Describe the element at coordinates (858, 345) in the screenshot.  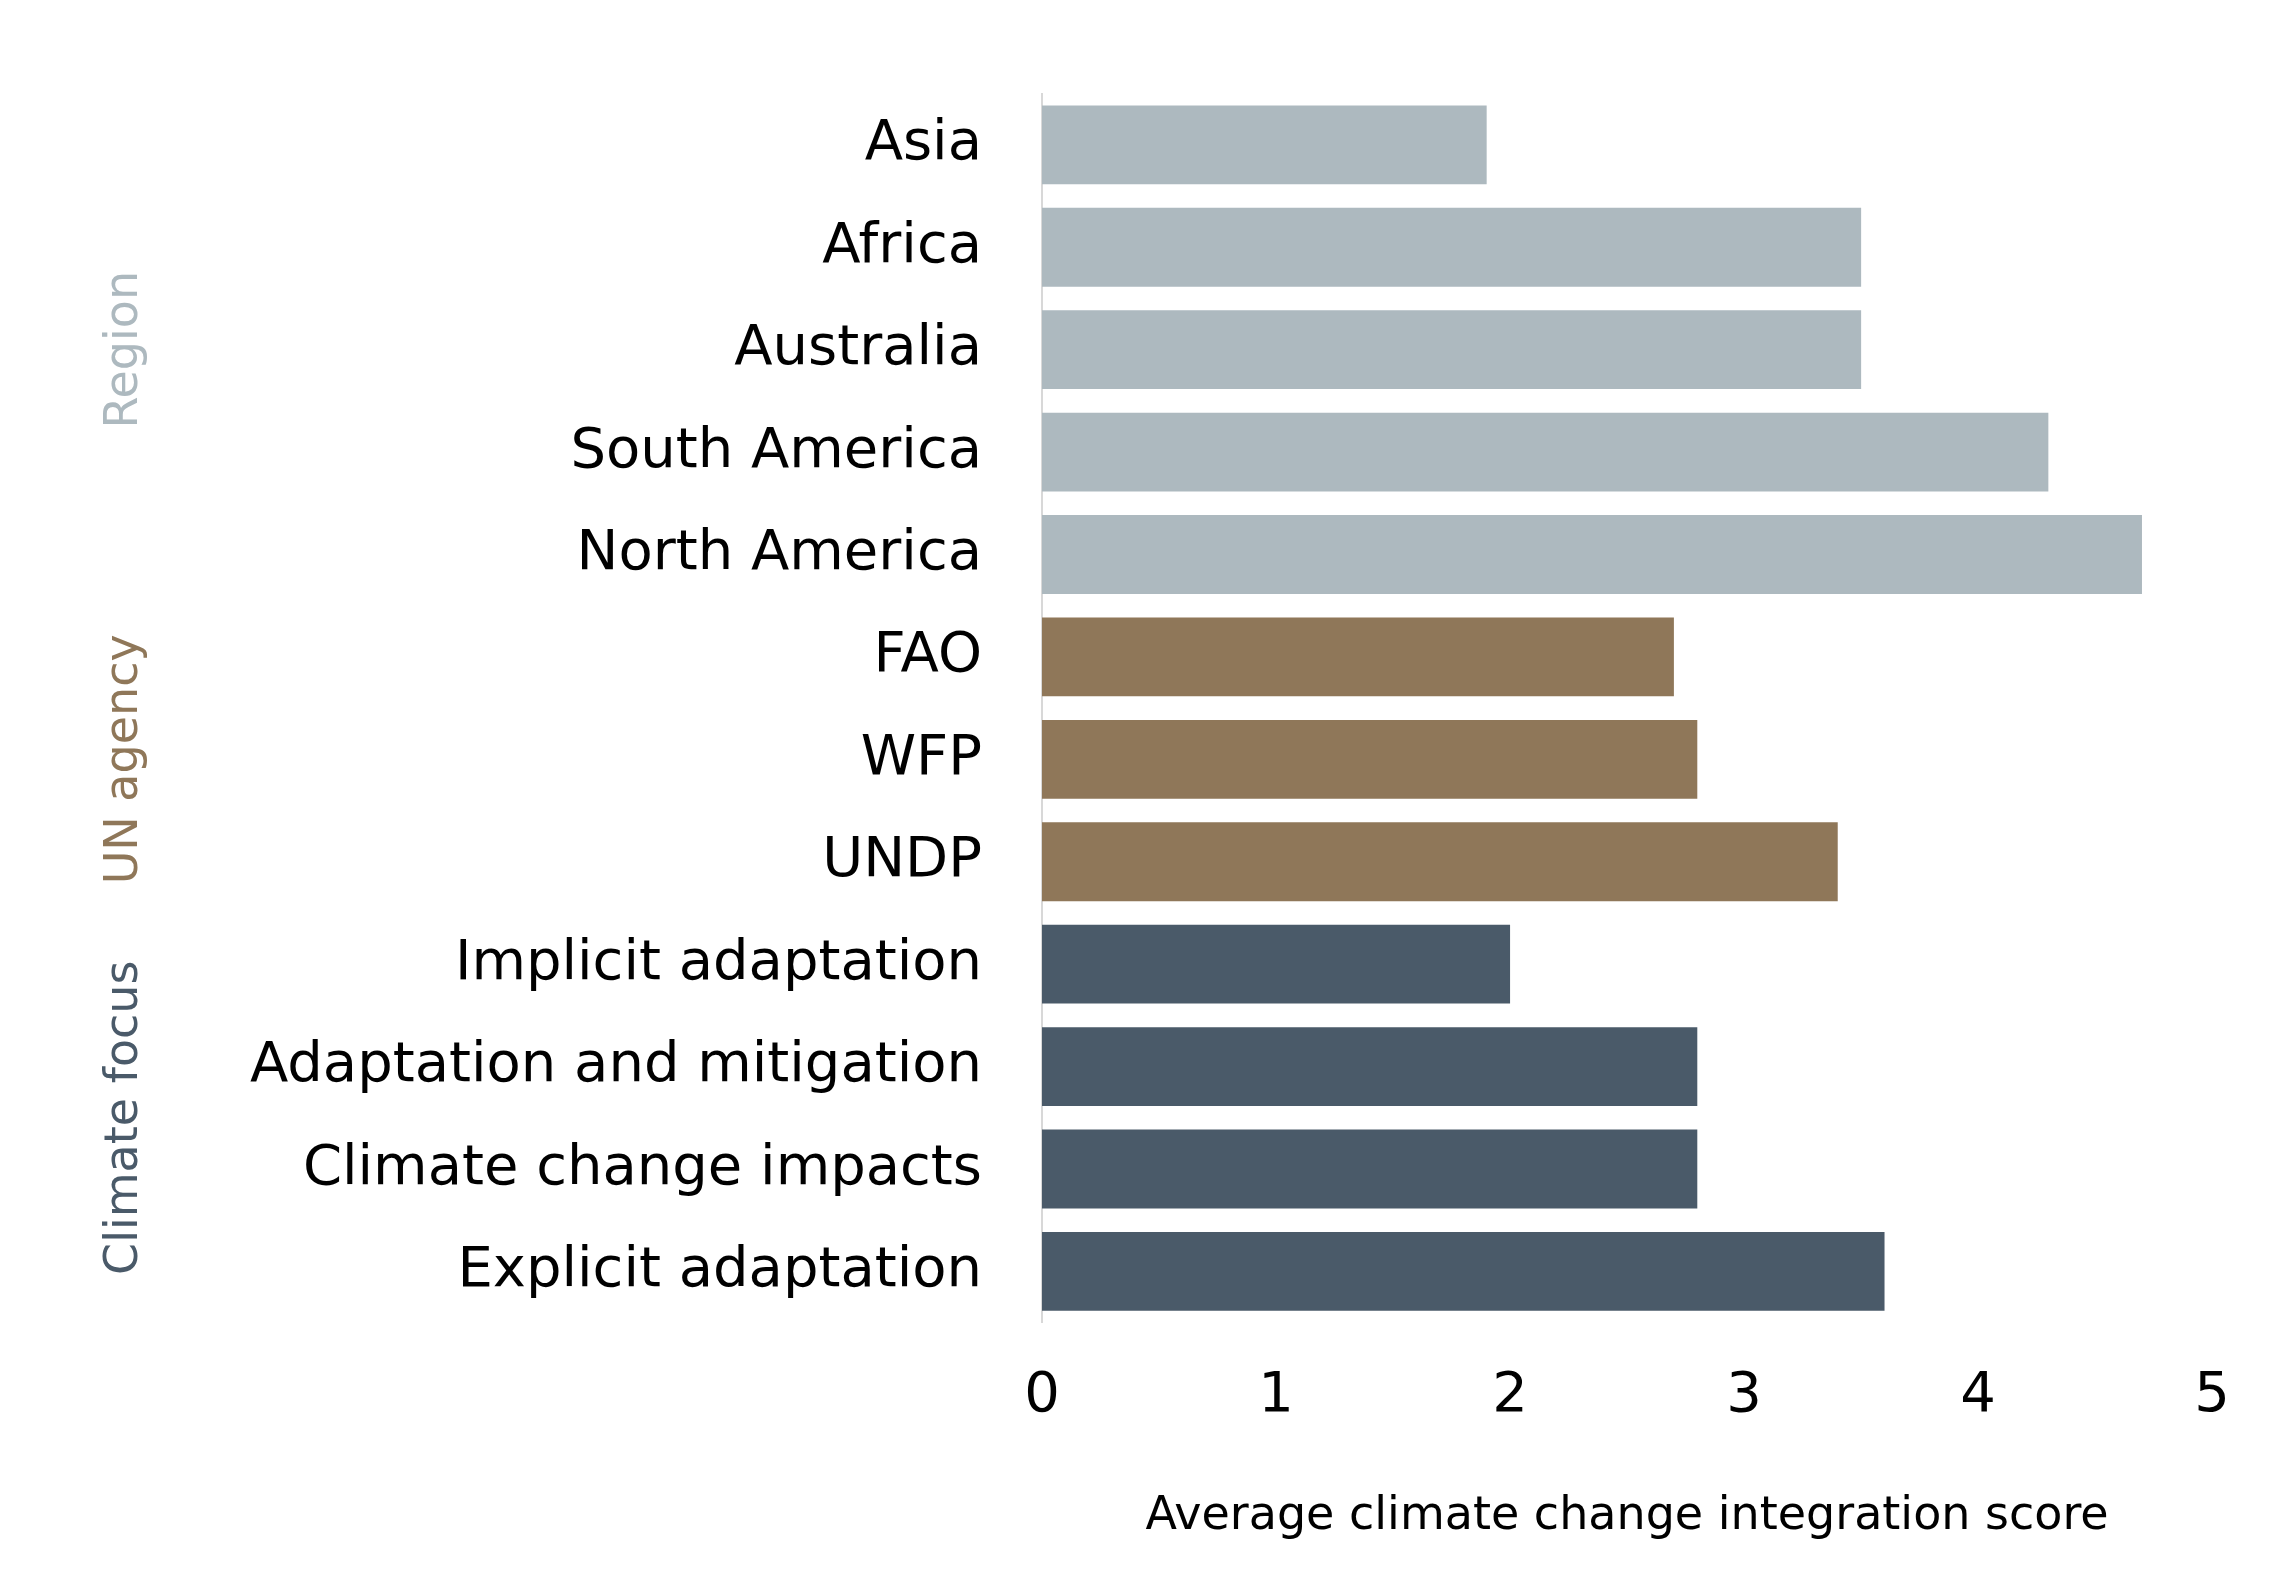
I see `y-tick-label: Australia` at that location.